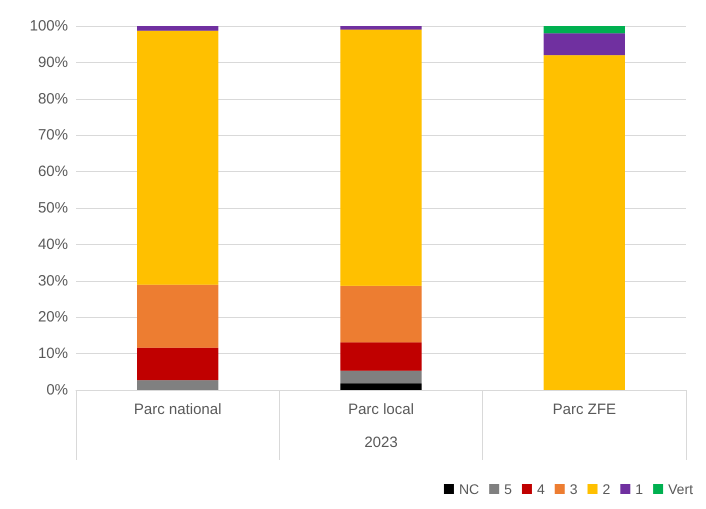 The height and width of the screenshot is (509, 706). Describe the element at coordinates (53, 171) in the screenshot. I see `y-tick-label: 60%` at that location.